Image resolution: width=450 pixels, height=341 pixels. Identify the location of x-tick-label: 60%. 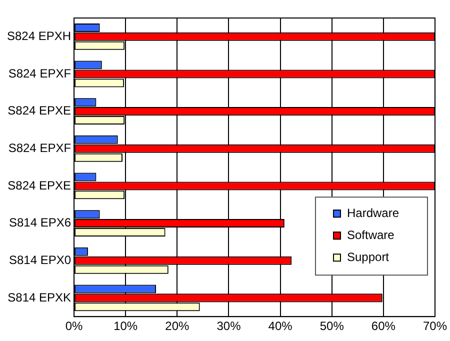
(383, 326).